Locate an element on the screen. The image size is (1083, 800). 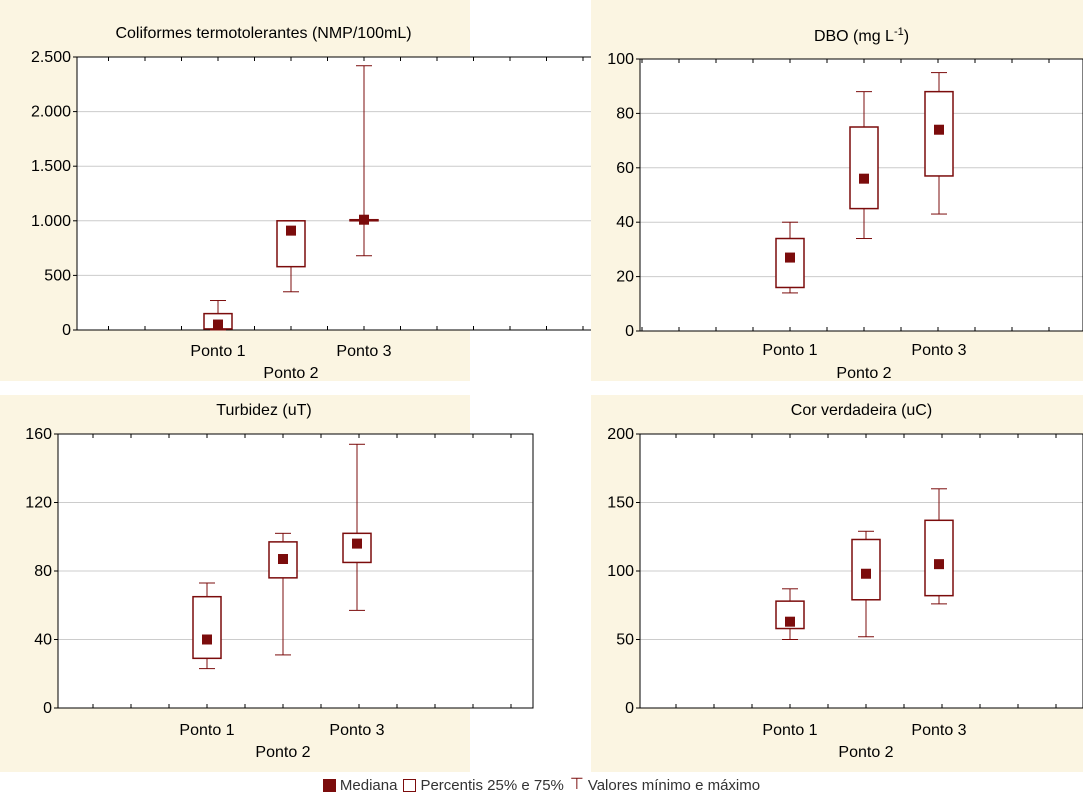
legend-box-item: Percentis 25% e 75% is located at coordinates (483, 785).